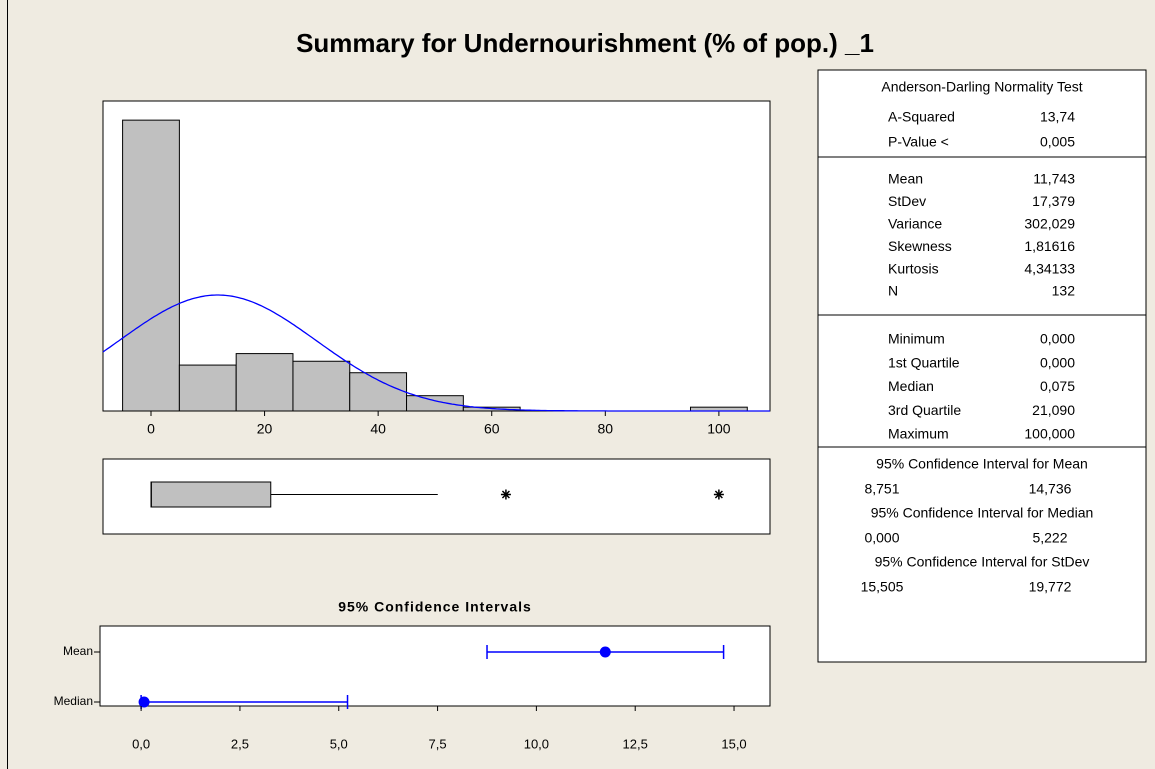 The image size is (1155, 769). I want to click on normal-curve, so click(436, 353).